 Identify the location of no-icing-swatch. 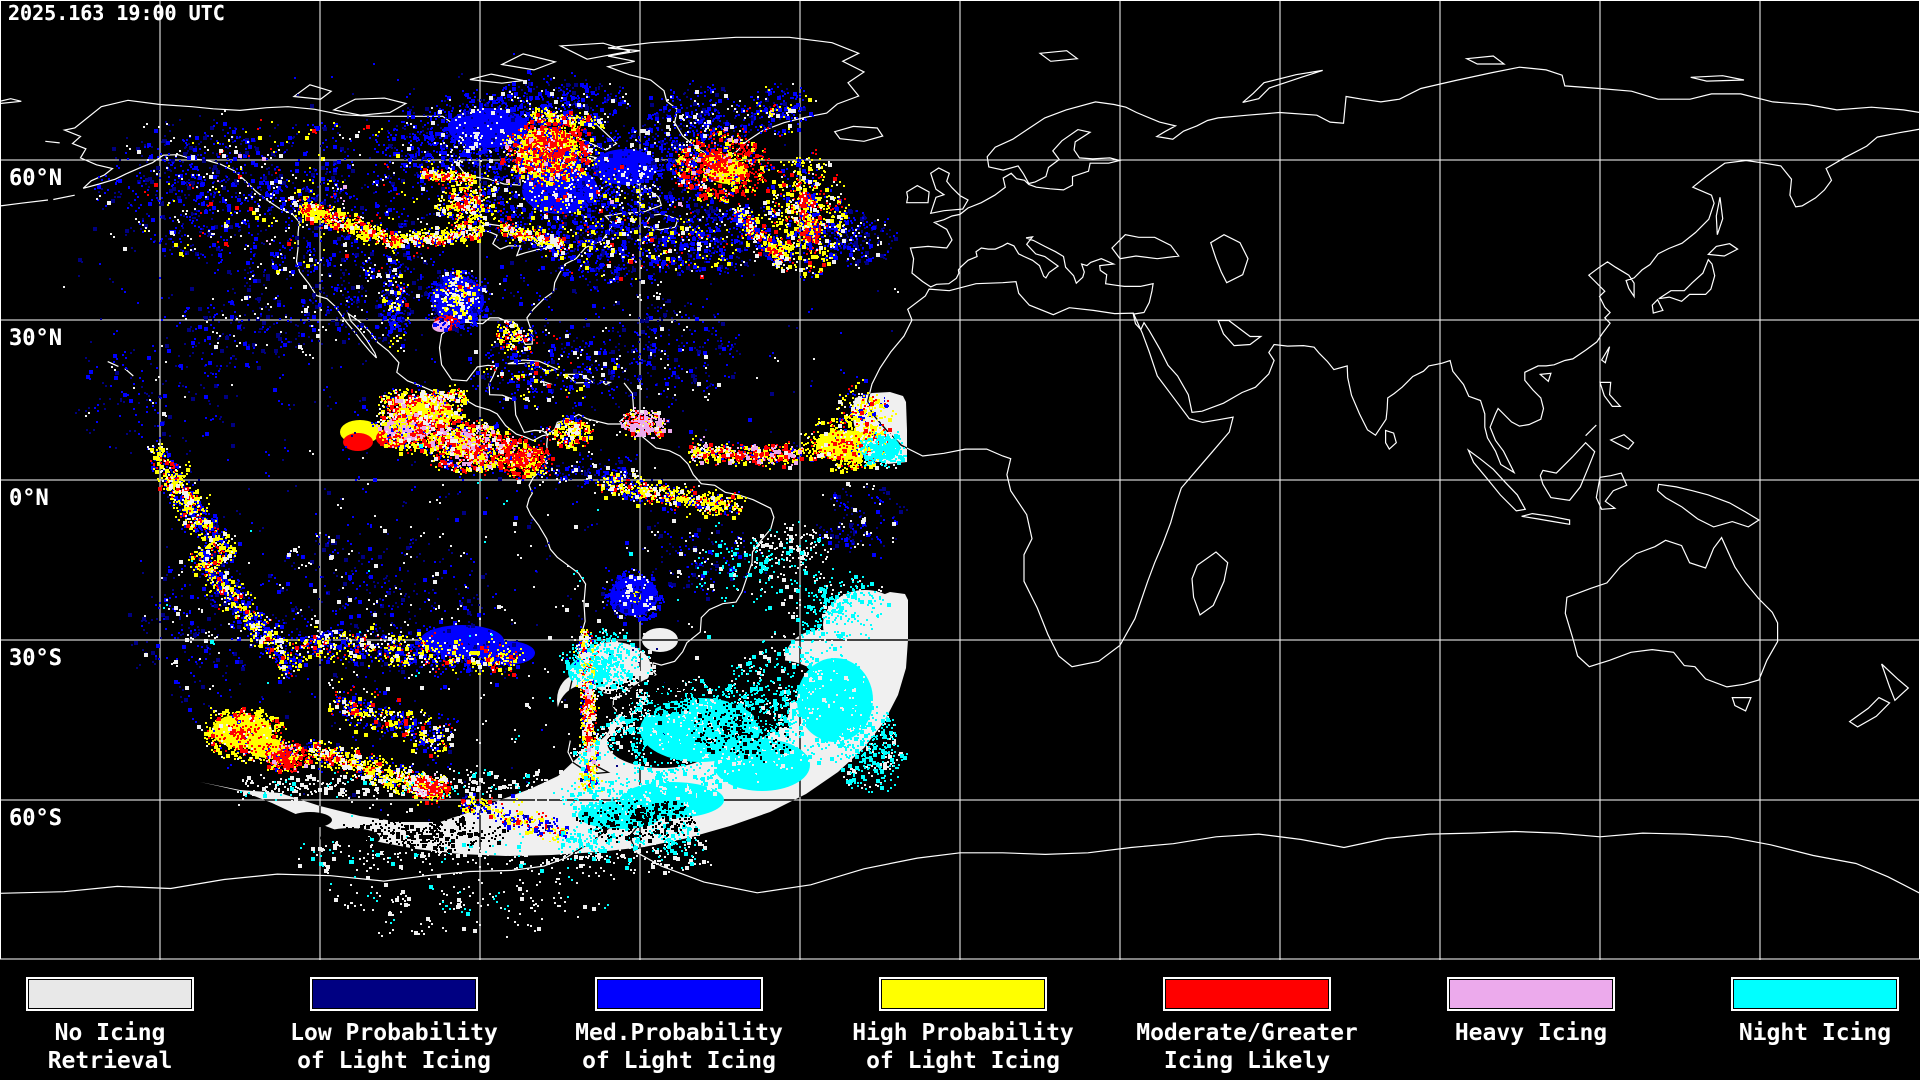
(110, 994).